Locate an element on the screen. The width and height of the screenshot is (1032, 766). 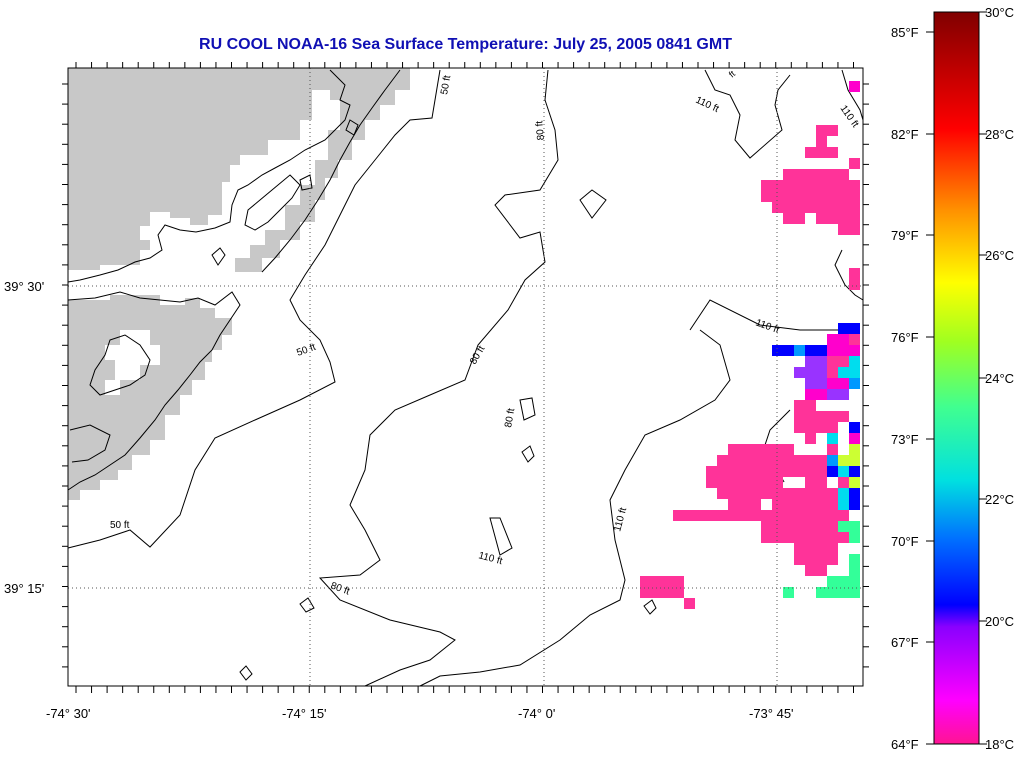
fahrenheit-label: 82°F is located at coordinates (905, 134).